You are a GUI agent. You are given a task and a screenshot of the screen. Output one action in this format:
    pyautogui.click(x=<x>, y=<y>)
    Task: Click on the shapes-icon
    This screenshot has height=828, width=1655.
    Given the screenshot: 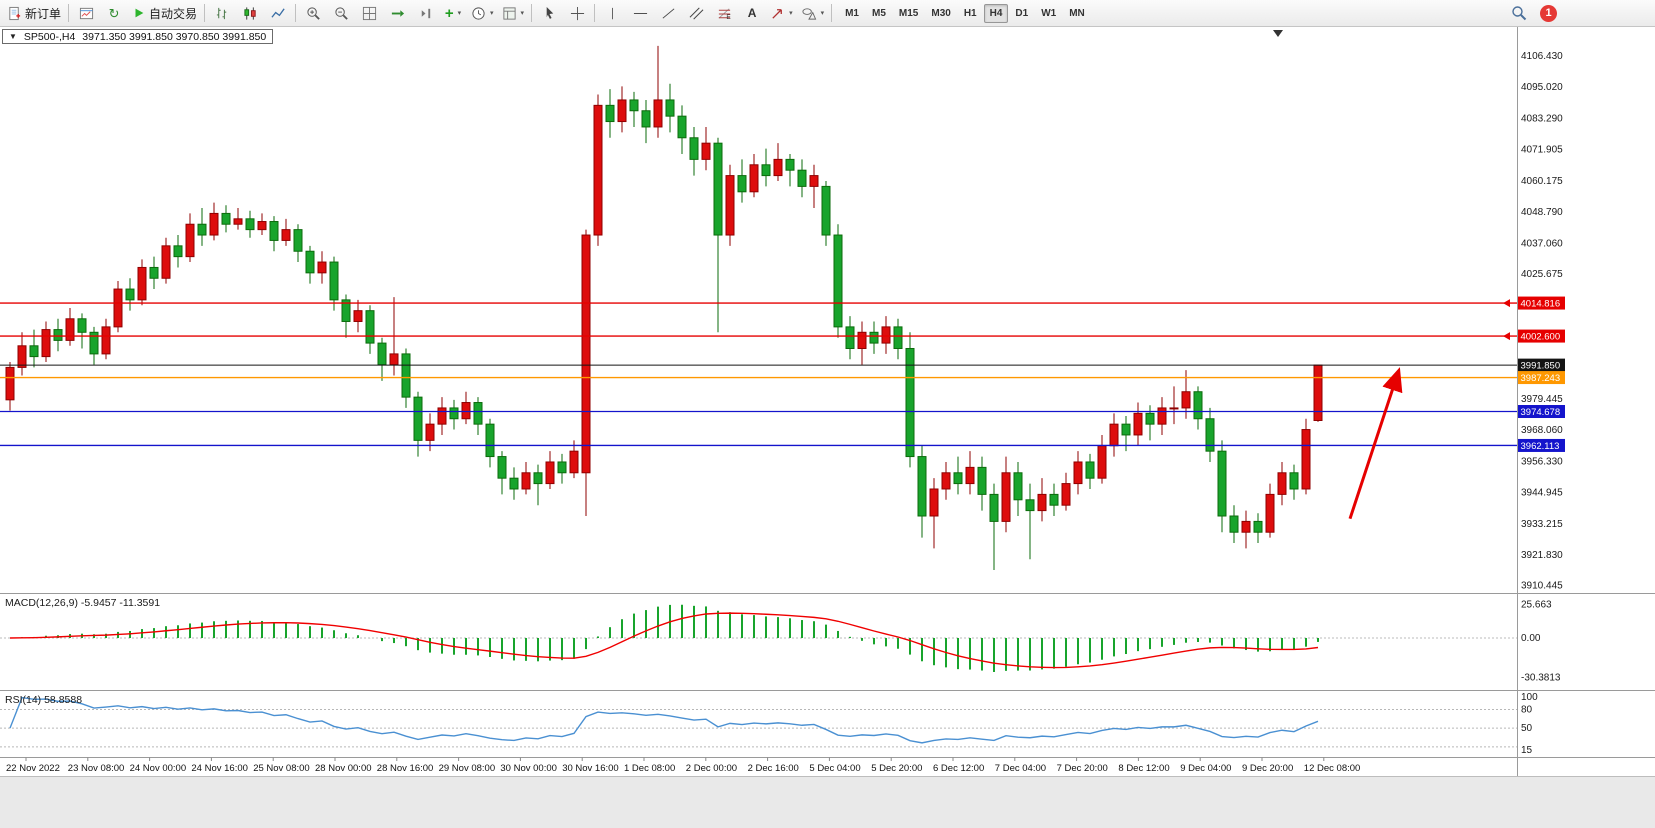 What is the action you would take?
    pyautogui.click(x=809, y=13)
    